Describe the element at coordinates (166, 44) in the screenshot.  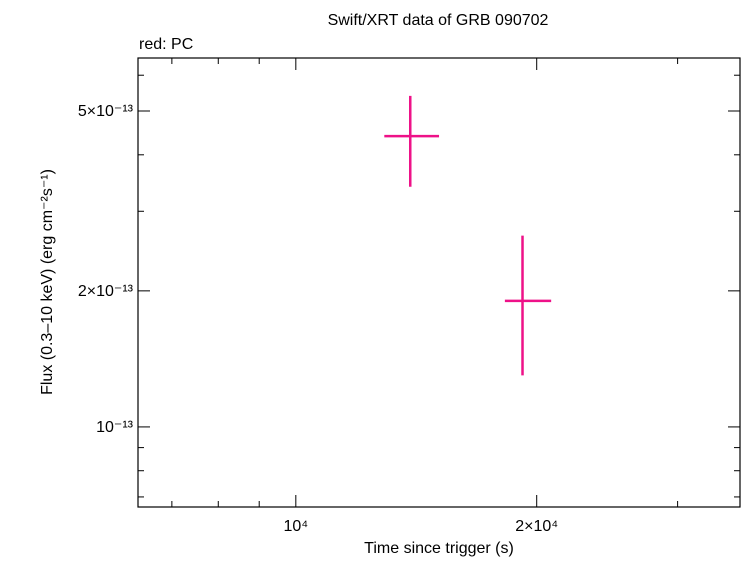
I see `chart-subtitle: red: PC` at that location.